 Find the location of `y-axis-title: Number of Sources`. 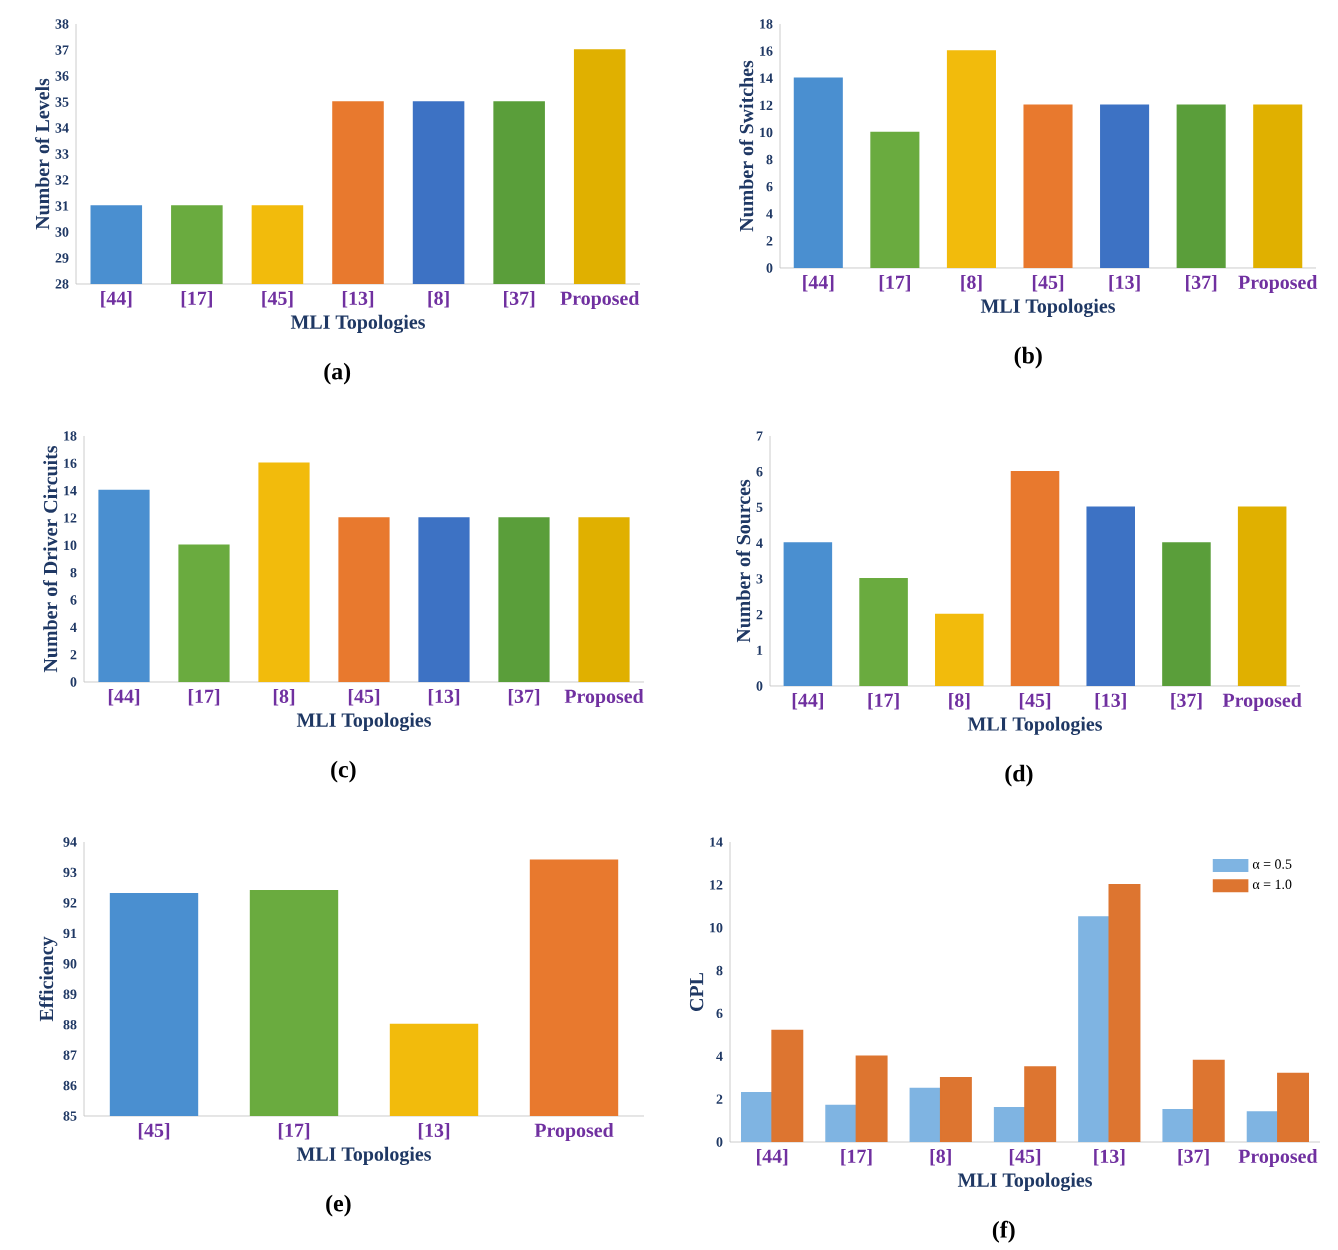

y-axis-title: Number of Sources is located at coordinates (743, 561).